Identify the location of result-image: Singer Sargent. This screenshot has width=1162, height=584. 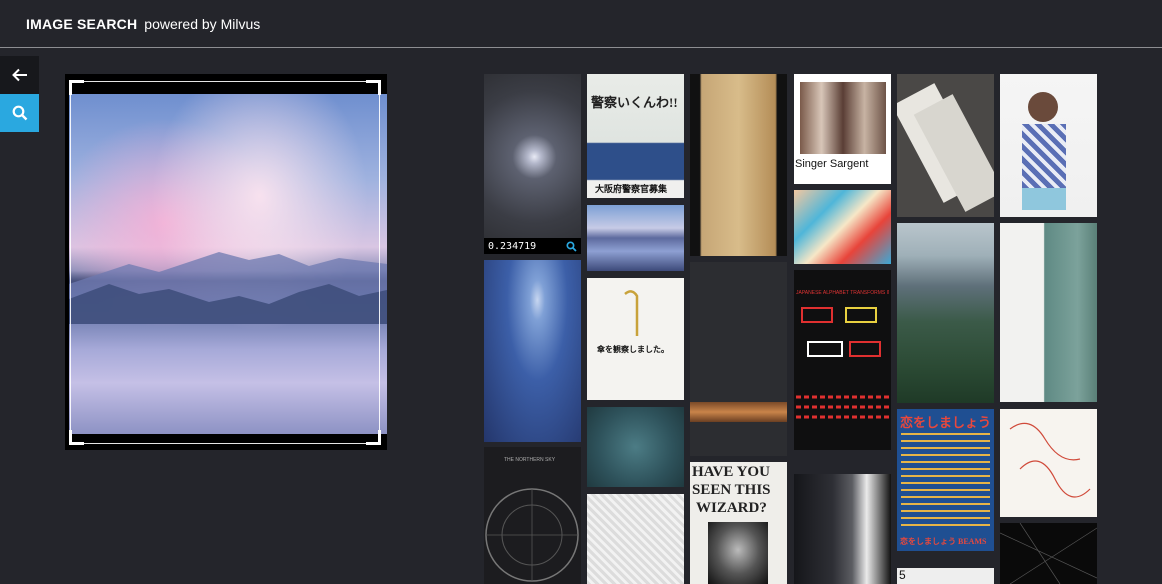
(842, 129).